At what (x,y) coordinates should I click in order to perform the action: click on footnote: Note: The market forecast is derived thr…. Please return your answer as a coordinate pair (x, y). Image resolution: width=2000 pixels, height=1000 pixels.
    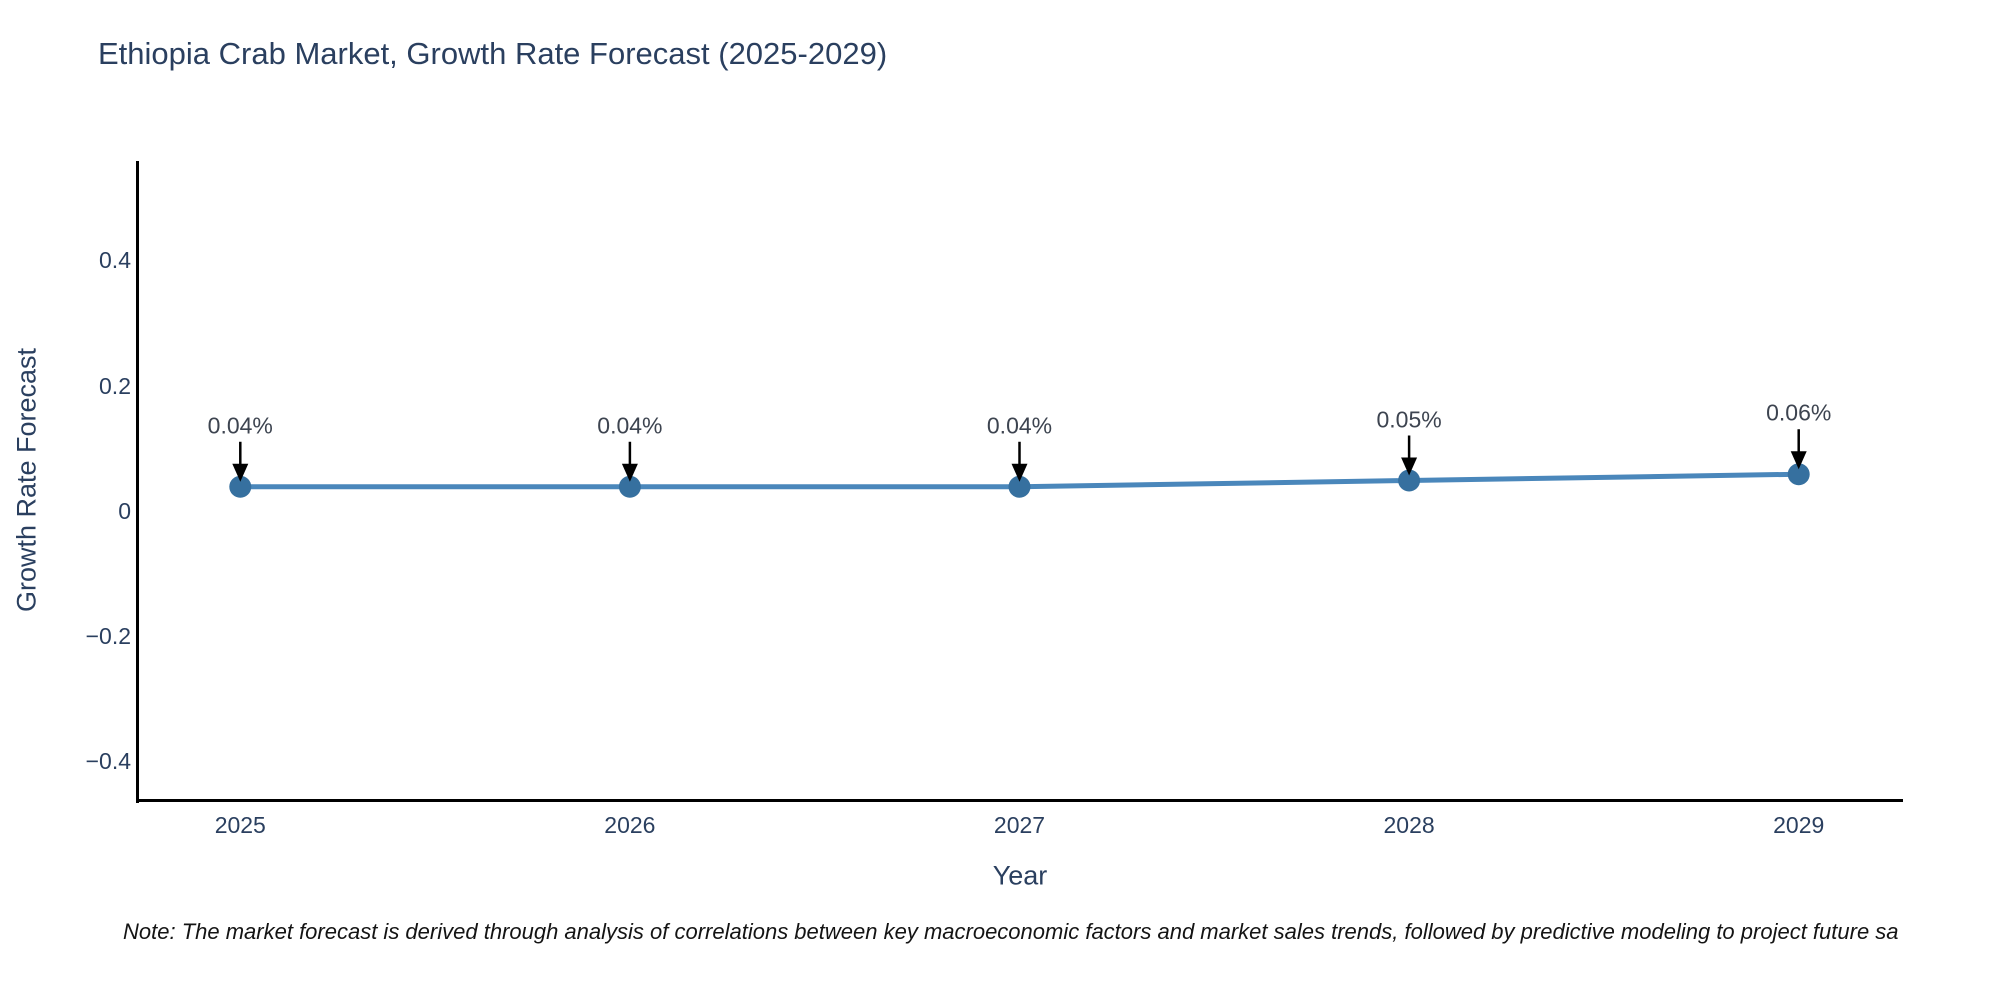
    Looking at the image, I should click on (1011, 931).